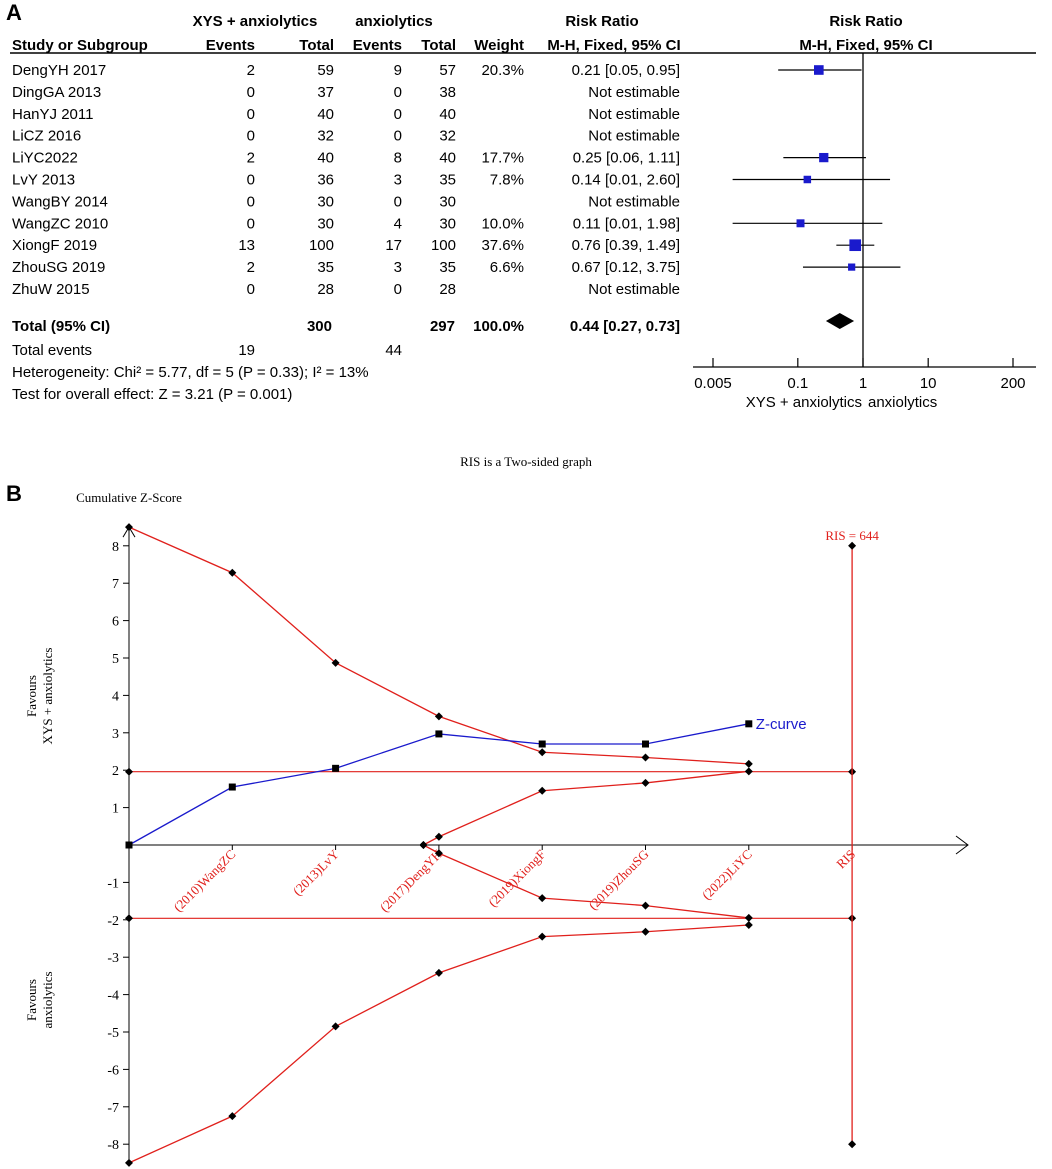 This screenshot has width=1052, height=1169. I want to click on favours-top-line1: Favours, so click(31, 696).